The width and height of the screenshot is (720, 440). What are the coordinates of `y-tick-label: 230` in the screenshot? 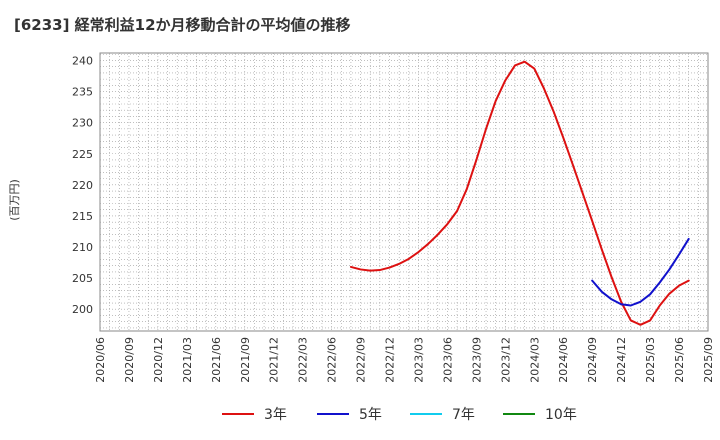 It's located at (82, 123).